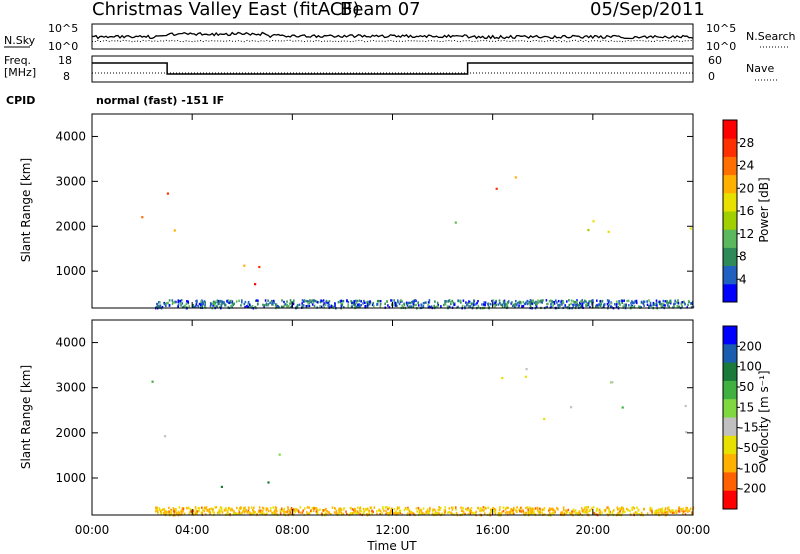 The height and width of the screenshot is (554, 800). What do you see at coordinates (746, 407) in the screenshot?
I see `colorbar-tick-label: 15` at bounding box center [746, 407].